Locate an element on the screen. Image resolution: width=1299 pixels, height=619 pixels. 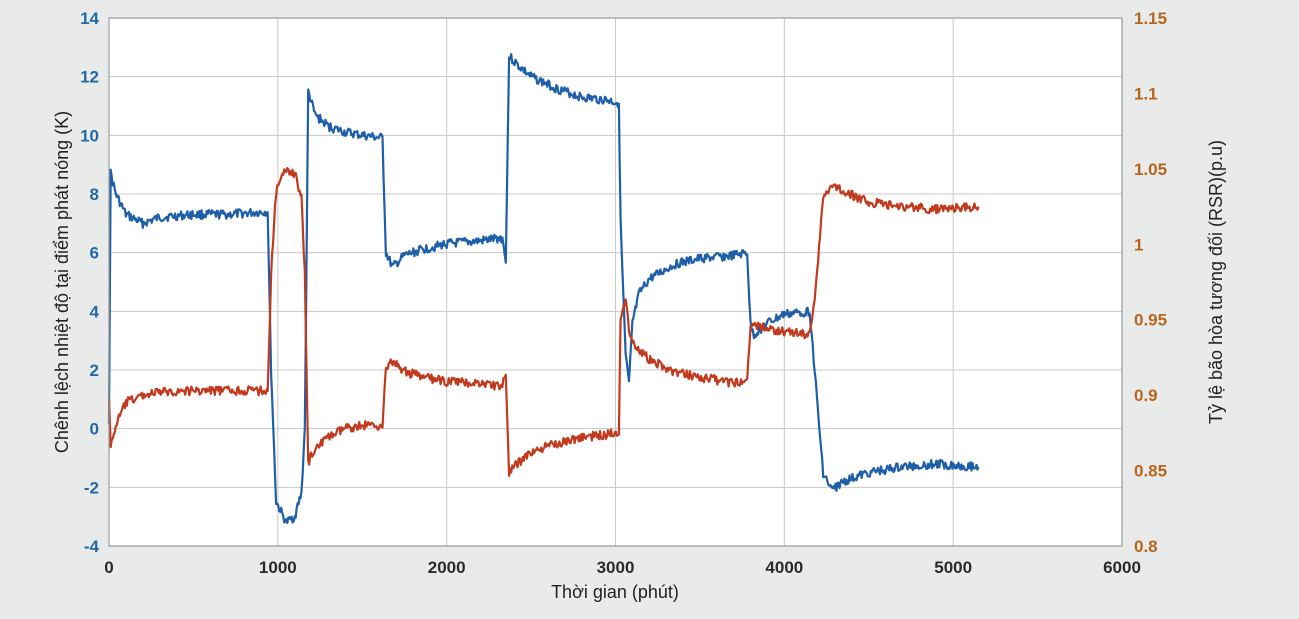
y-right-tick-label: 1.15 is located at coordinates (1150, 18).